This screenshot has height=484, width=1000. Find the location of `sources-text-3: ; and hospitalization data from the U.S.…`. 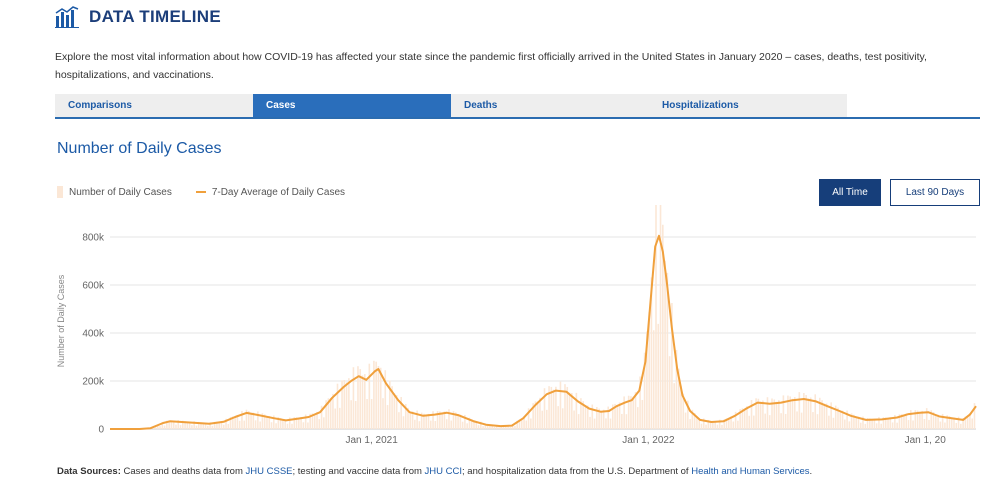

sources-text-3: ; and hospitalization data from the U.S.… is located at coordinates (577, 471).